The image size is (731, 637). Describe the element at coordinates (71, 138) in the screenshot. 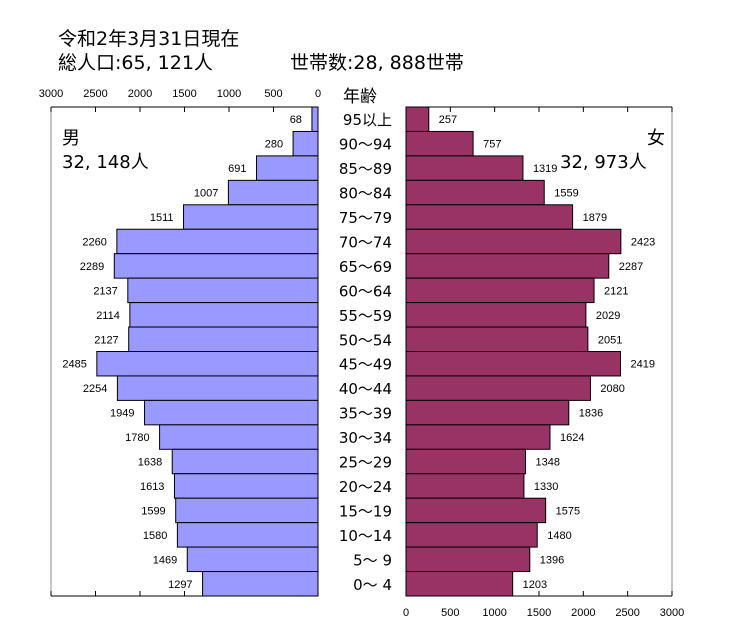

I see `male-label: 男` at that location.